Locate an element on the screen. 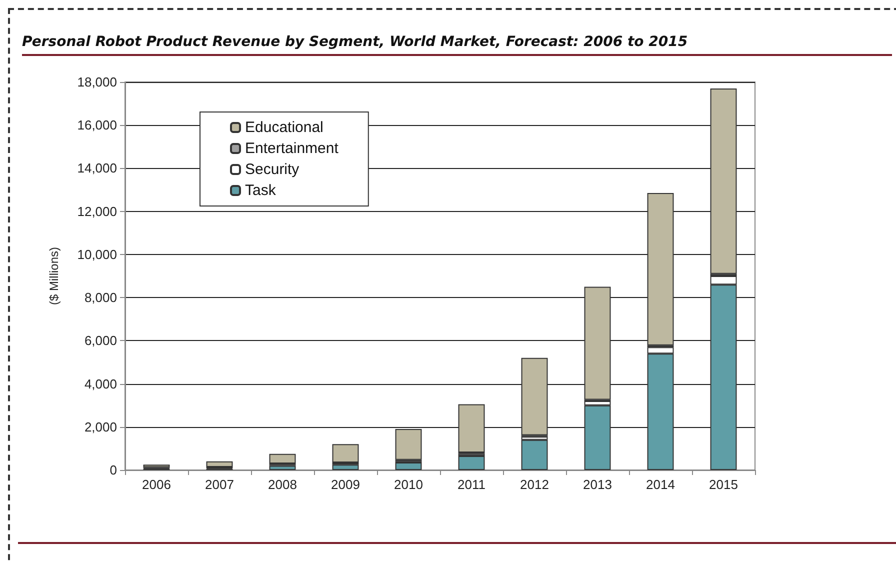 The image size is (896, 564). legend-label: Educational is located at coordinates (284, 127).